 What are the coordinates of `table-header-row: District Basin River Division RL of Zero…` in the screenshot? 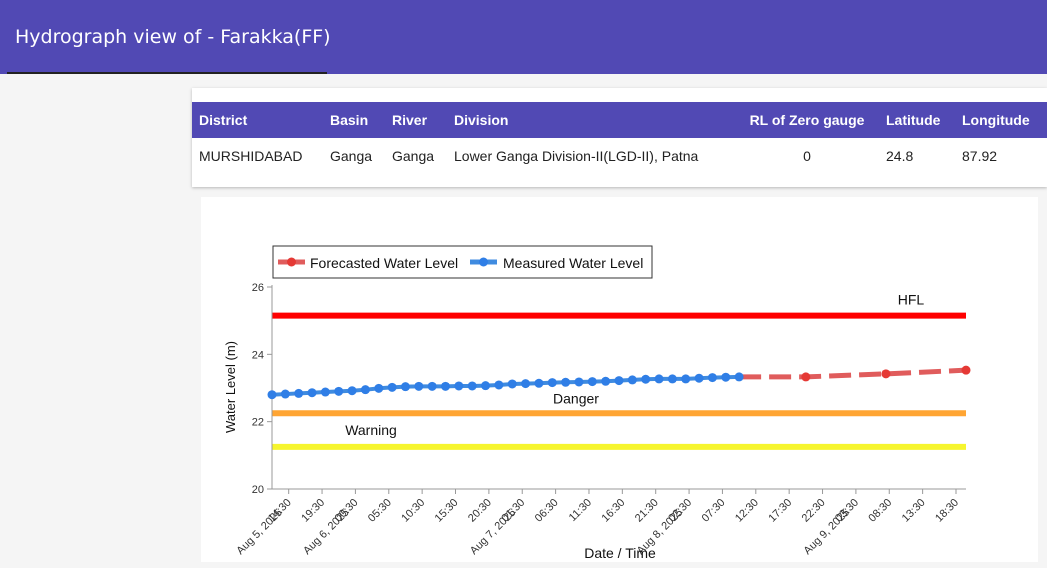 It's located at (619, 120).